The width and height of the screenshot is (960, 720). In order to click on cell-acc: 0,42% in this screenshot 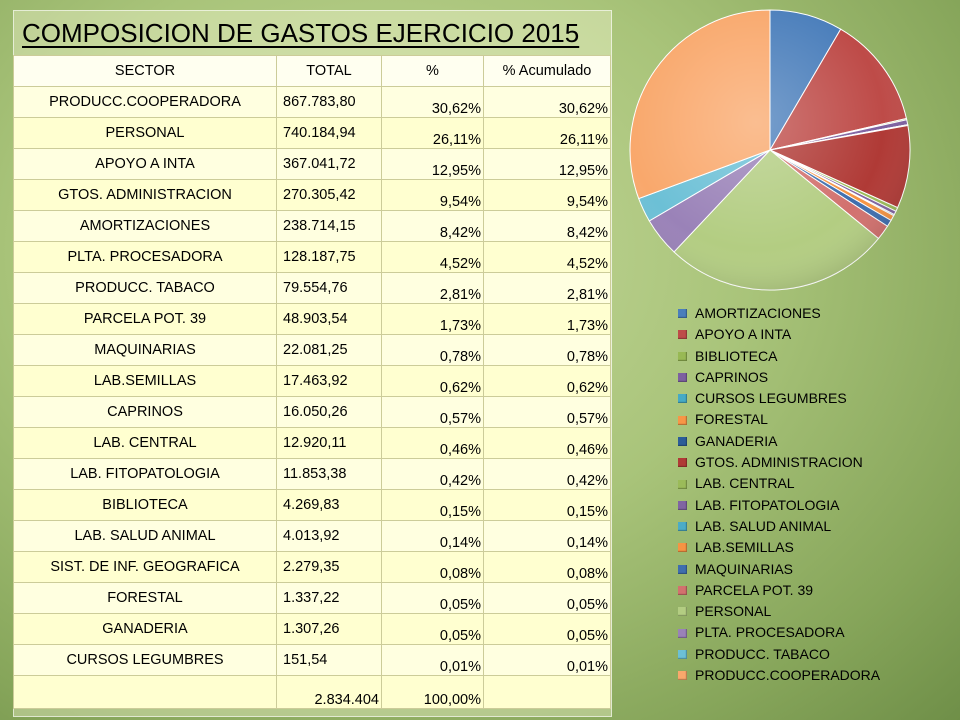, I will do `click(547, 474)`.